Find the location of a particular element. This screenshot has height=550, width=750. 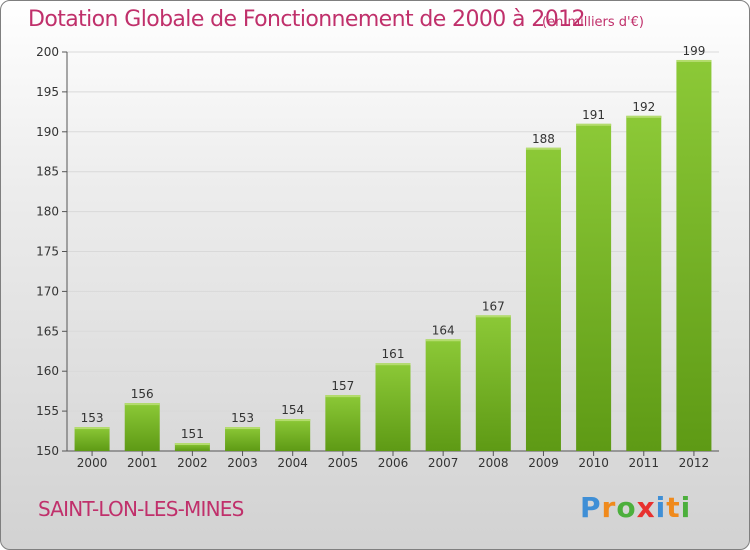

x-tick-label: 2001 is located at coordinates (142, 463).